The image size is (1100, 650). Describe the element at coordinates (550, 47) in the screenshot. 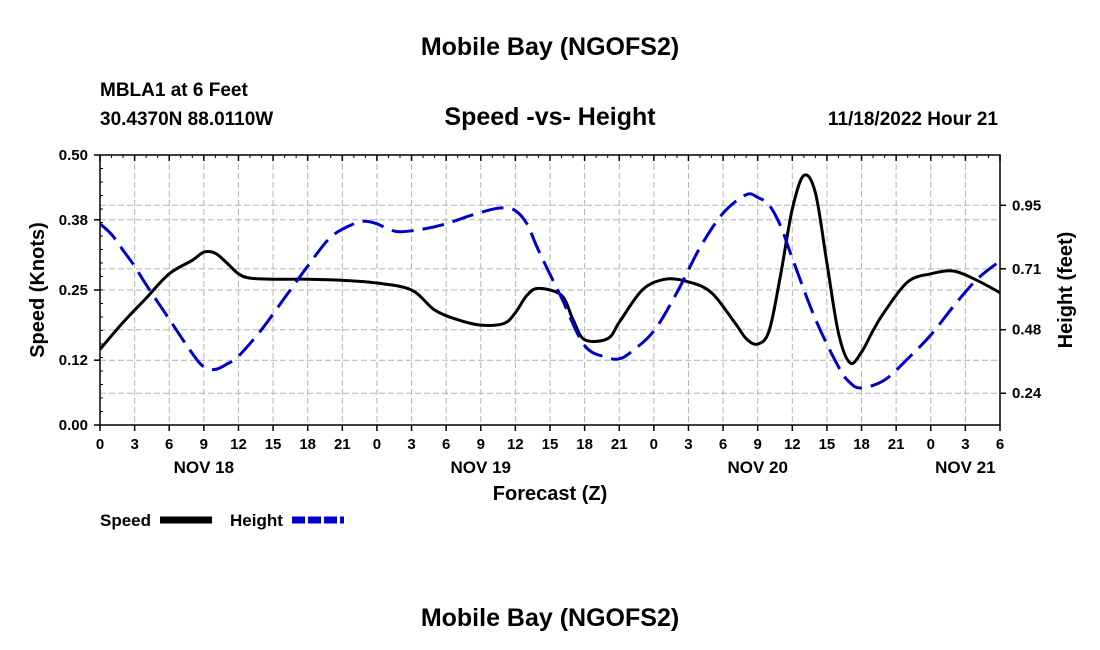

I see `page-title-top: Mobile Bay (NGOFS2)` at that location.